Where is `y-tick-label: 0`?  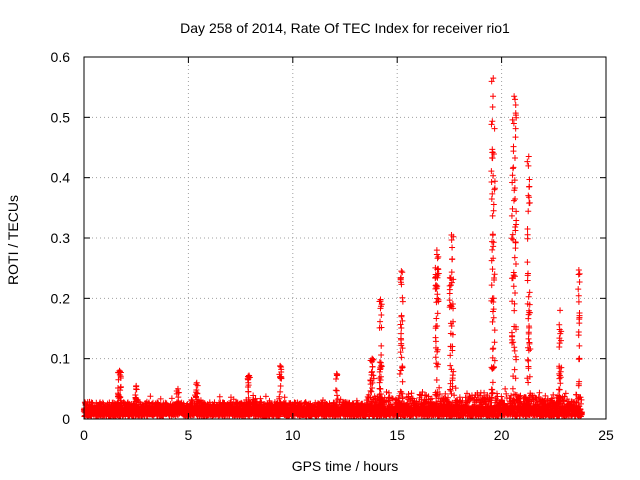
y-tick-label: 0 is located at coordinates (66, 419).